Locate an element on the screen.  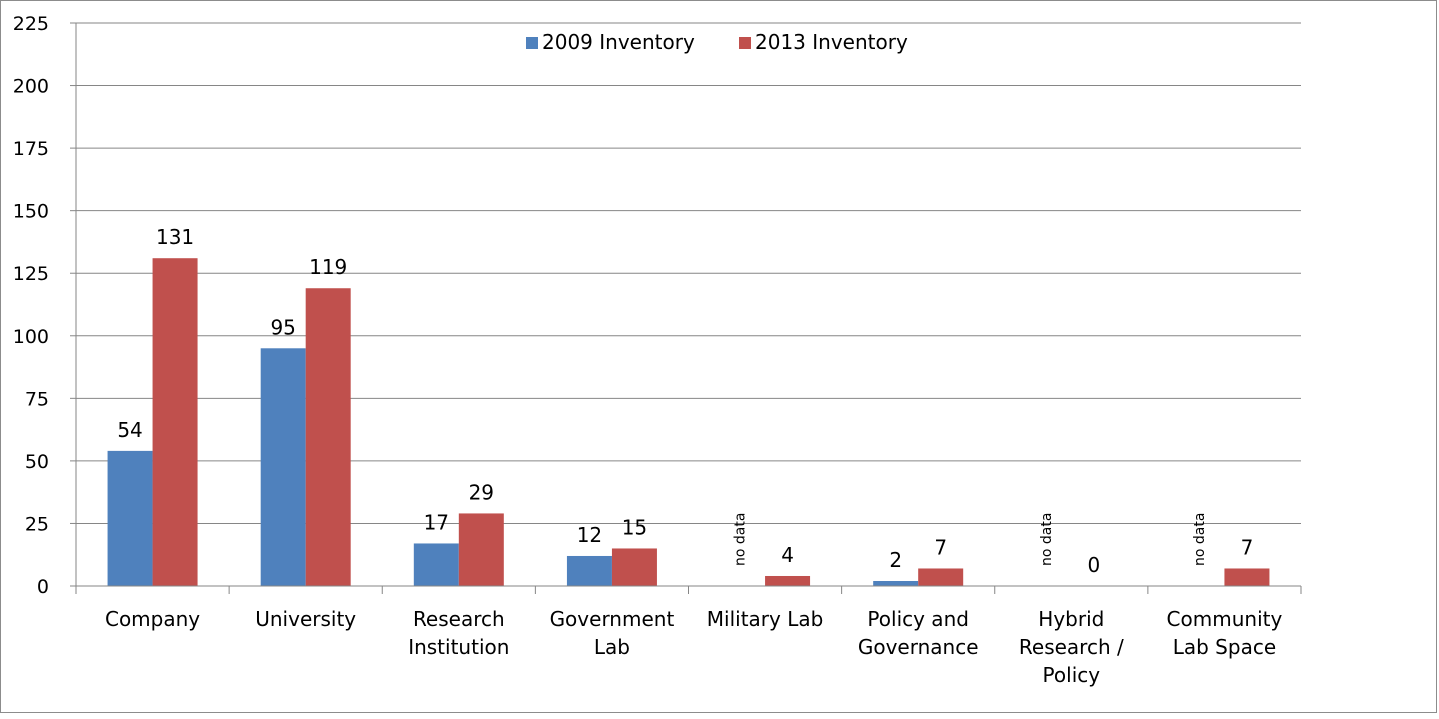
legend-label: 2009 Inventory is located at coordinates (618, 42).